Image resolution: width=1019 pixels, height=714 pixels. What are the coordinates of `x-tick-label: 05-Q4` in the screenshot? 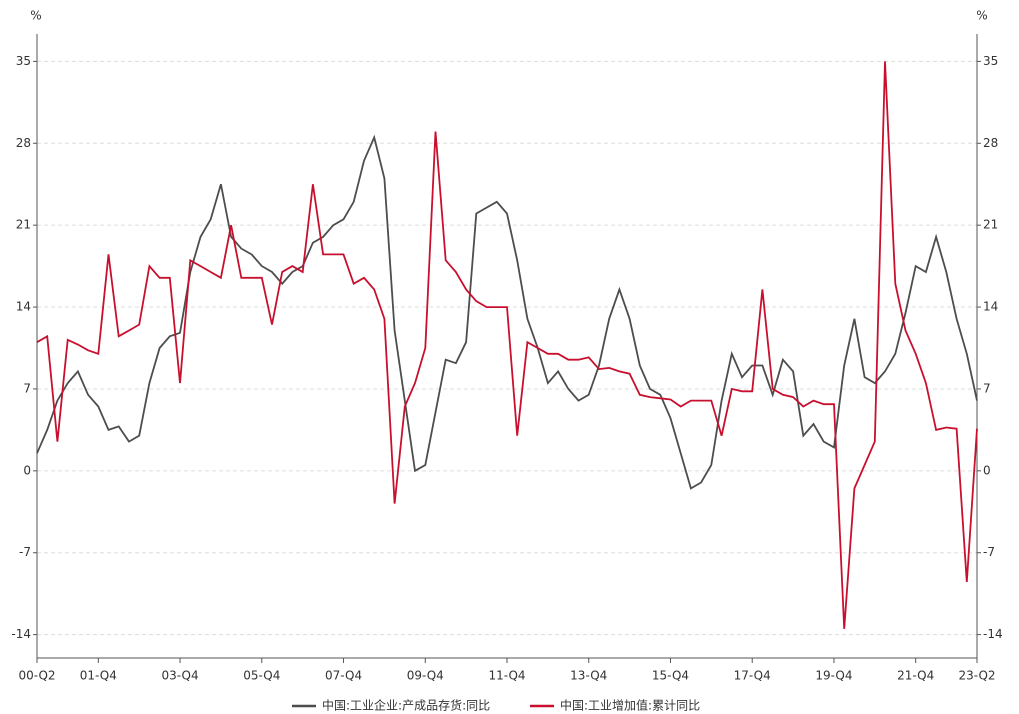 It's located at (261, 676).